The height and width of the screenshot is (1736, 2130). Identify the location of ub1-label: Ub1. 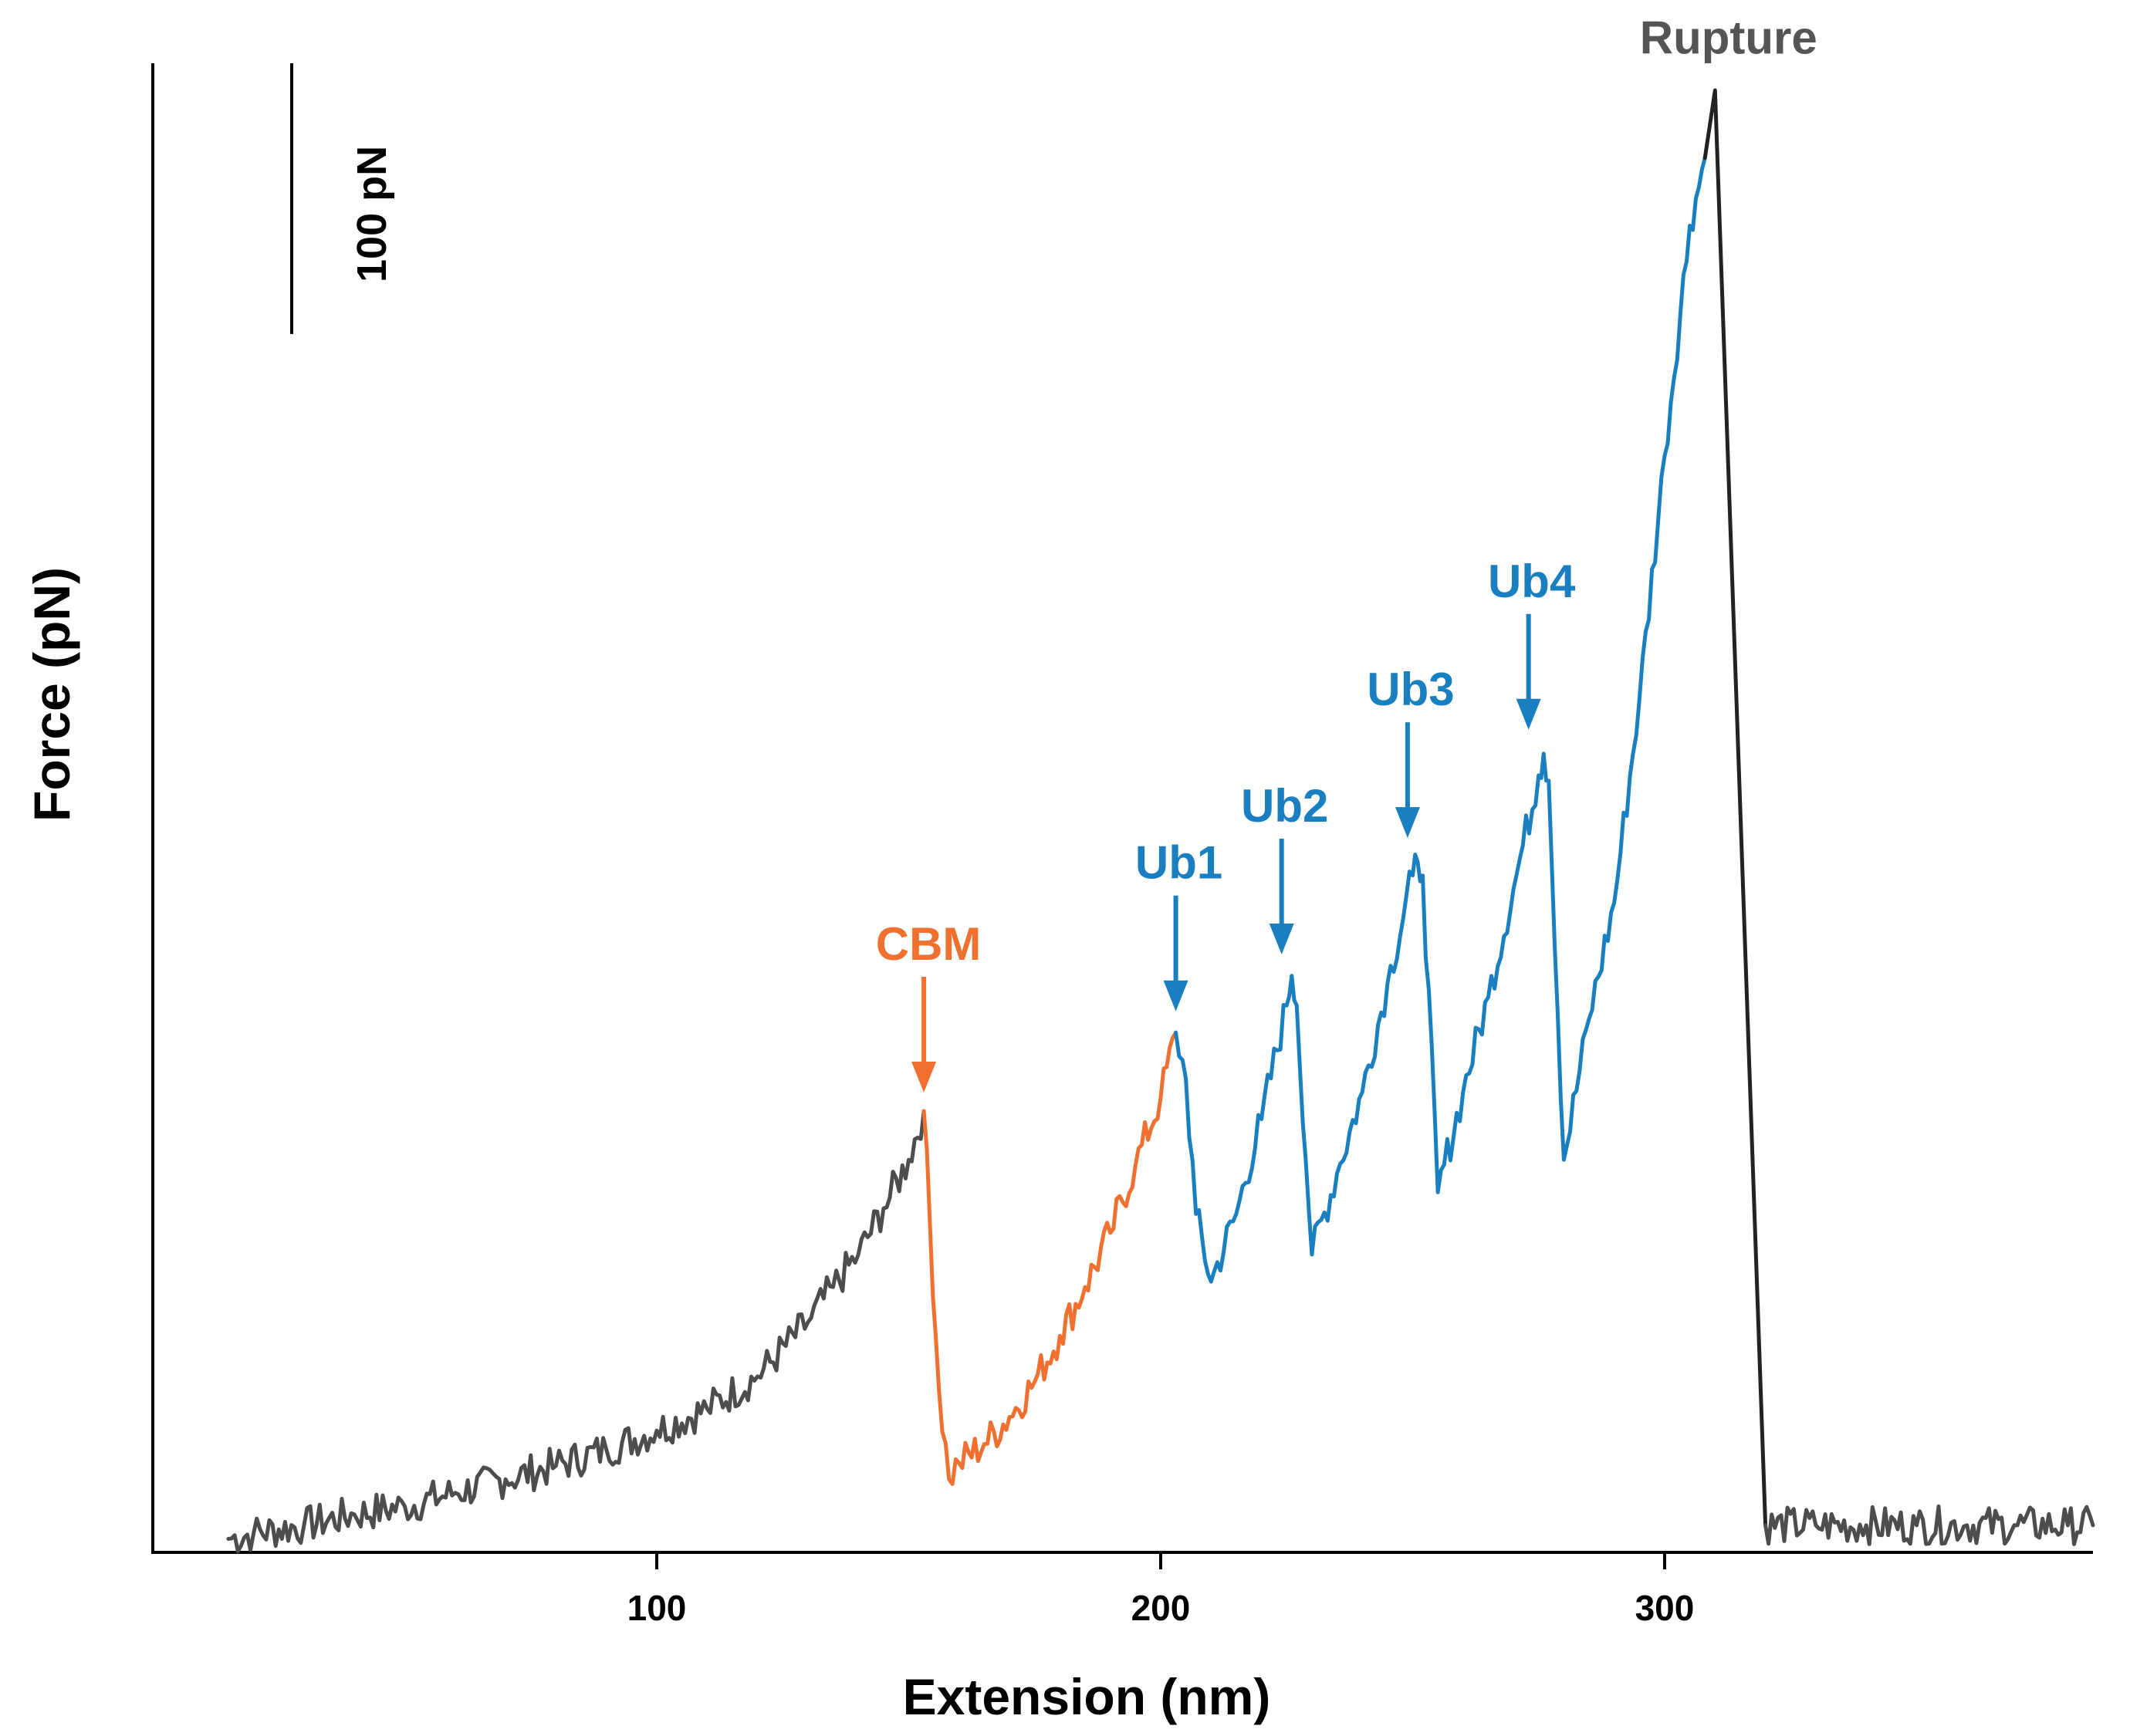
(1178, 863).